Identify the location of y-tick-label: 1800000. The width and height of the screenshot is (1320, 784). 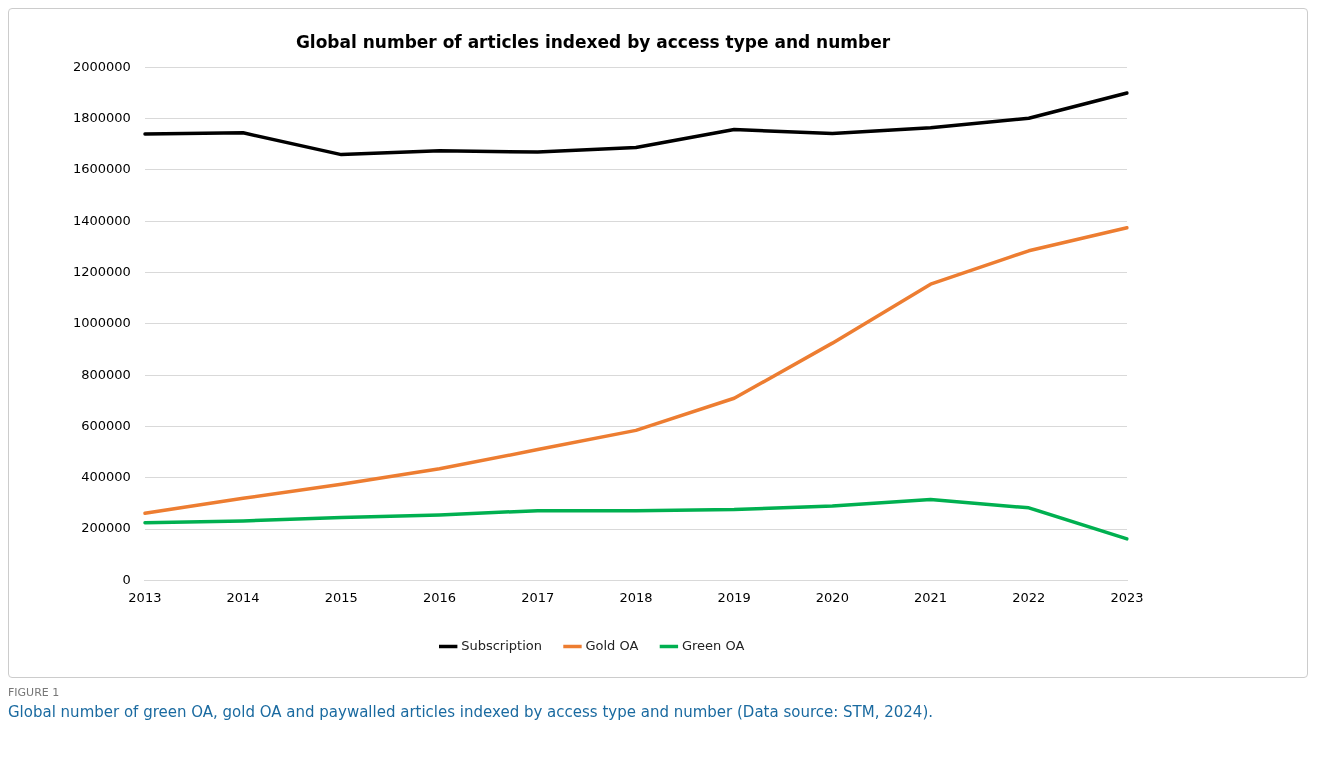
(101, 118).